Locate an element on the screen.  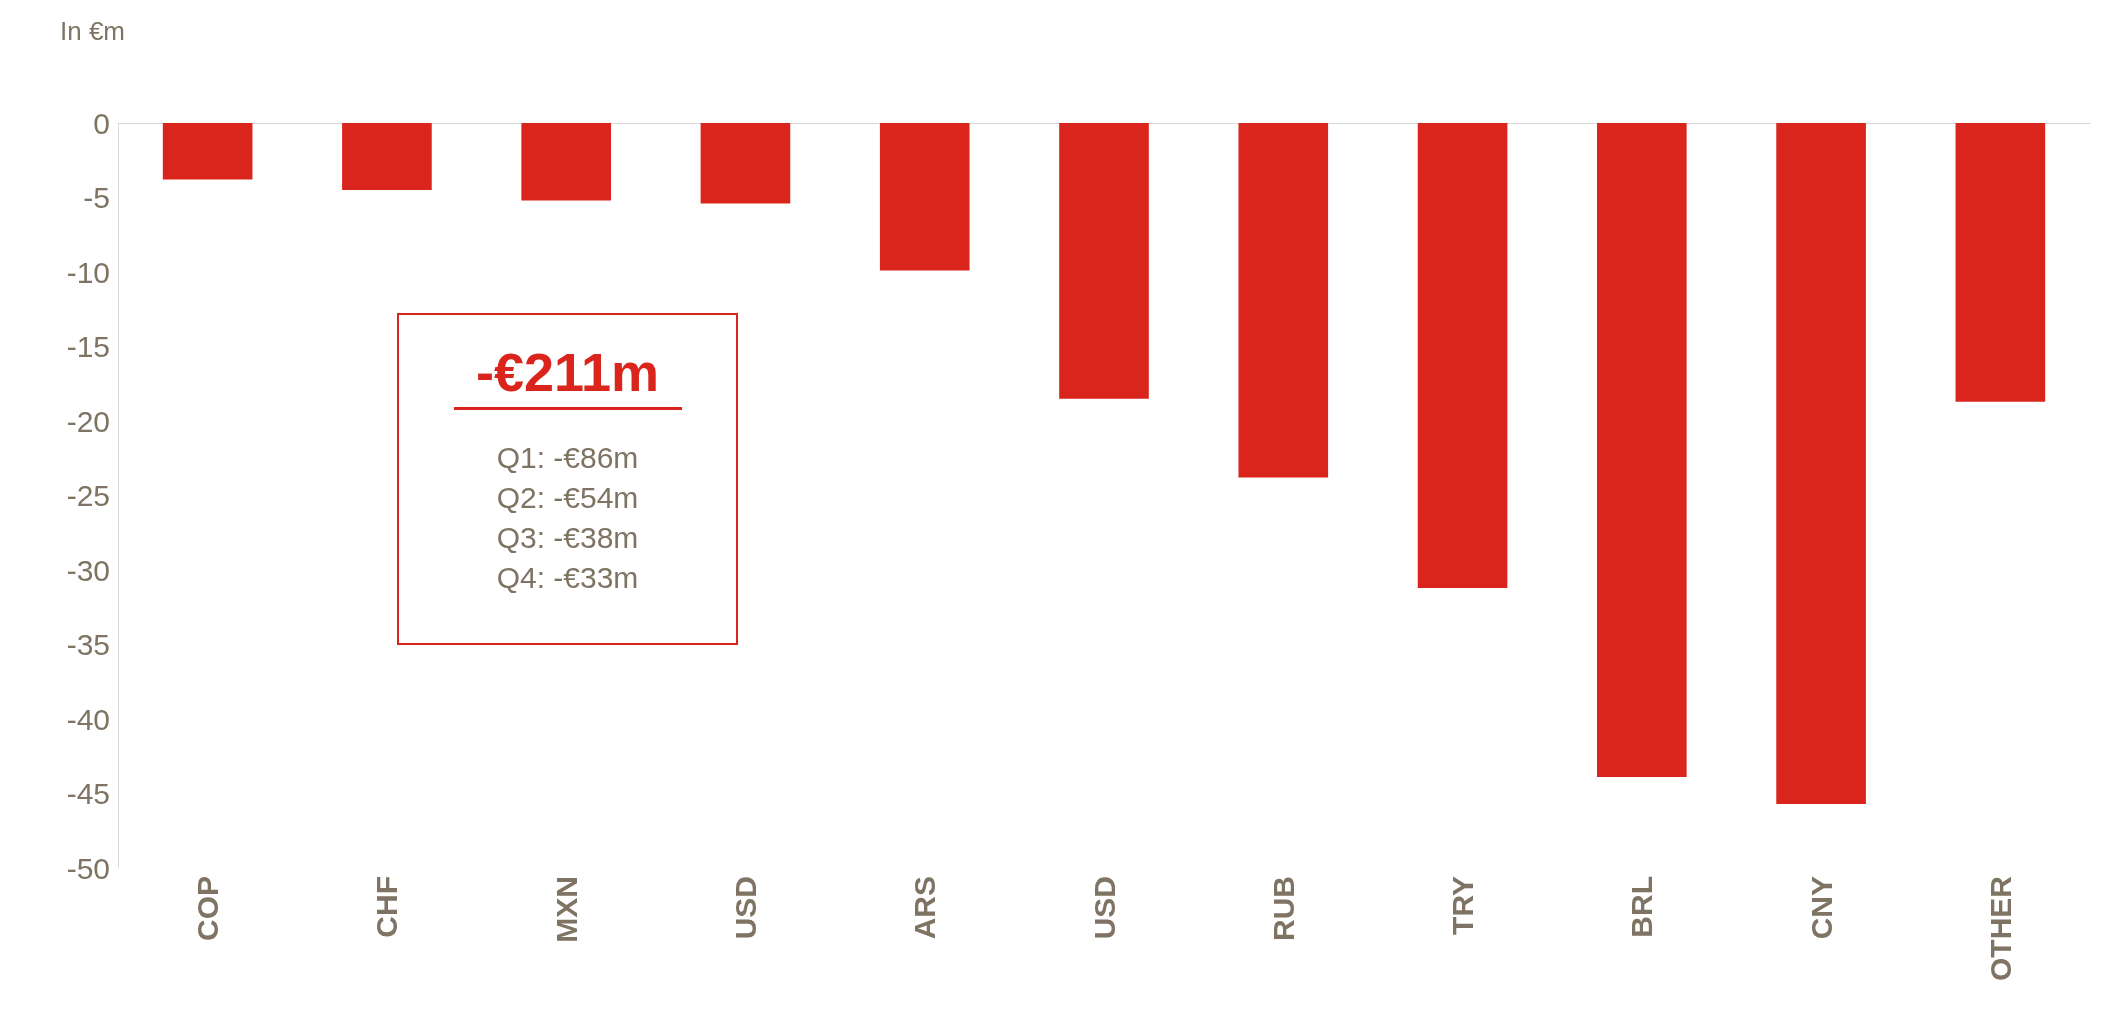
annotation: Q2: -€54m is located at coordinates (567, 498).